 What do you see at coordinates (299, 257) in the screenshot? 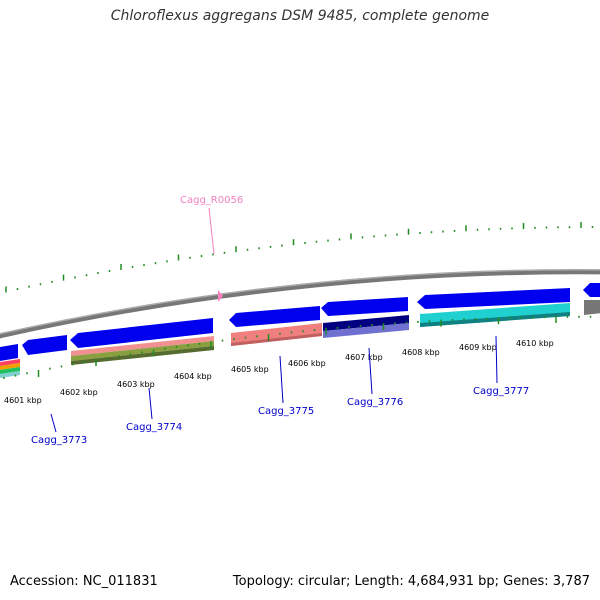
I see `gc-skew-track` at bounding box center [299, 257].